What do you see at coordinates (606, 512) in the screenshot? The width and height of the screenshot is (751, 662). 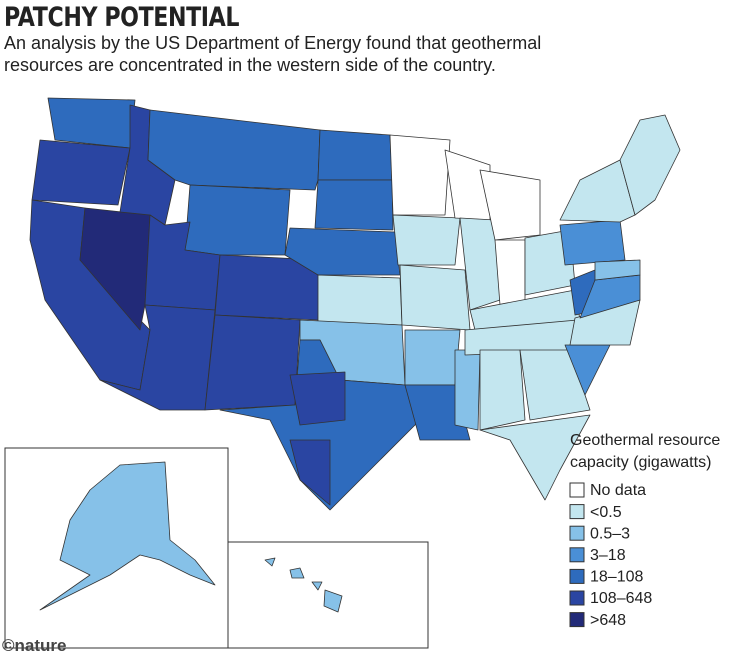 I see `legend-label: <0.5` at bounding box center [606, 512].